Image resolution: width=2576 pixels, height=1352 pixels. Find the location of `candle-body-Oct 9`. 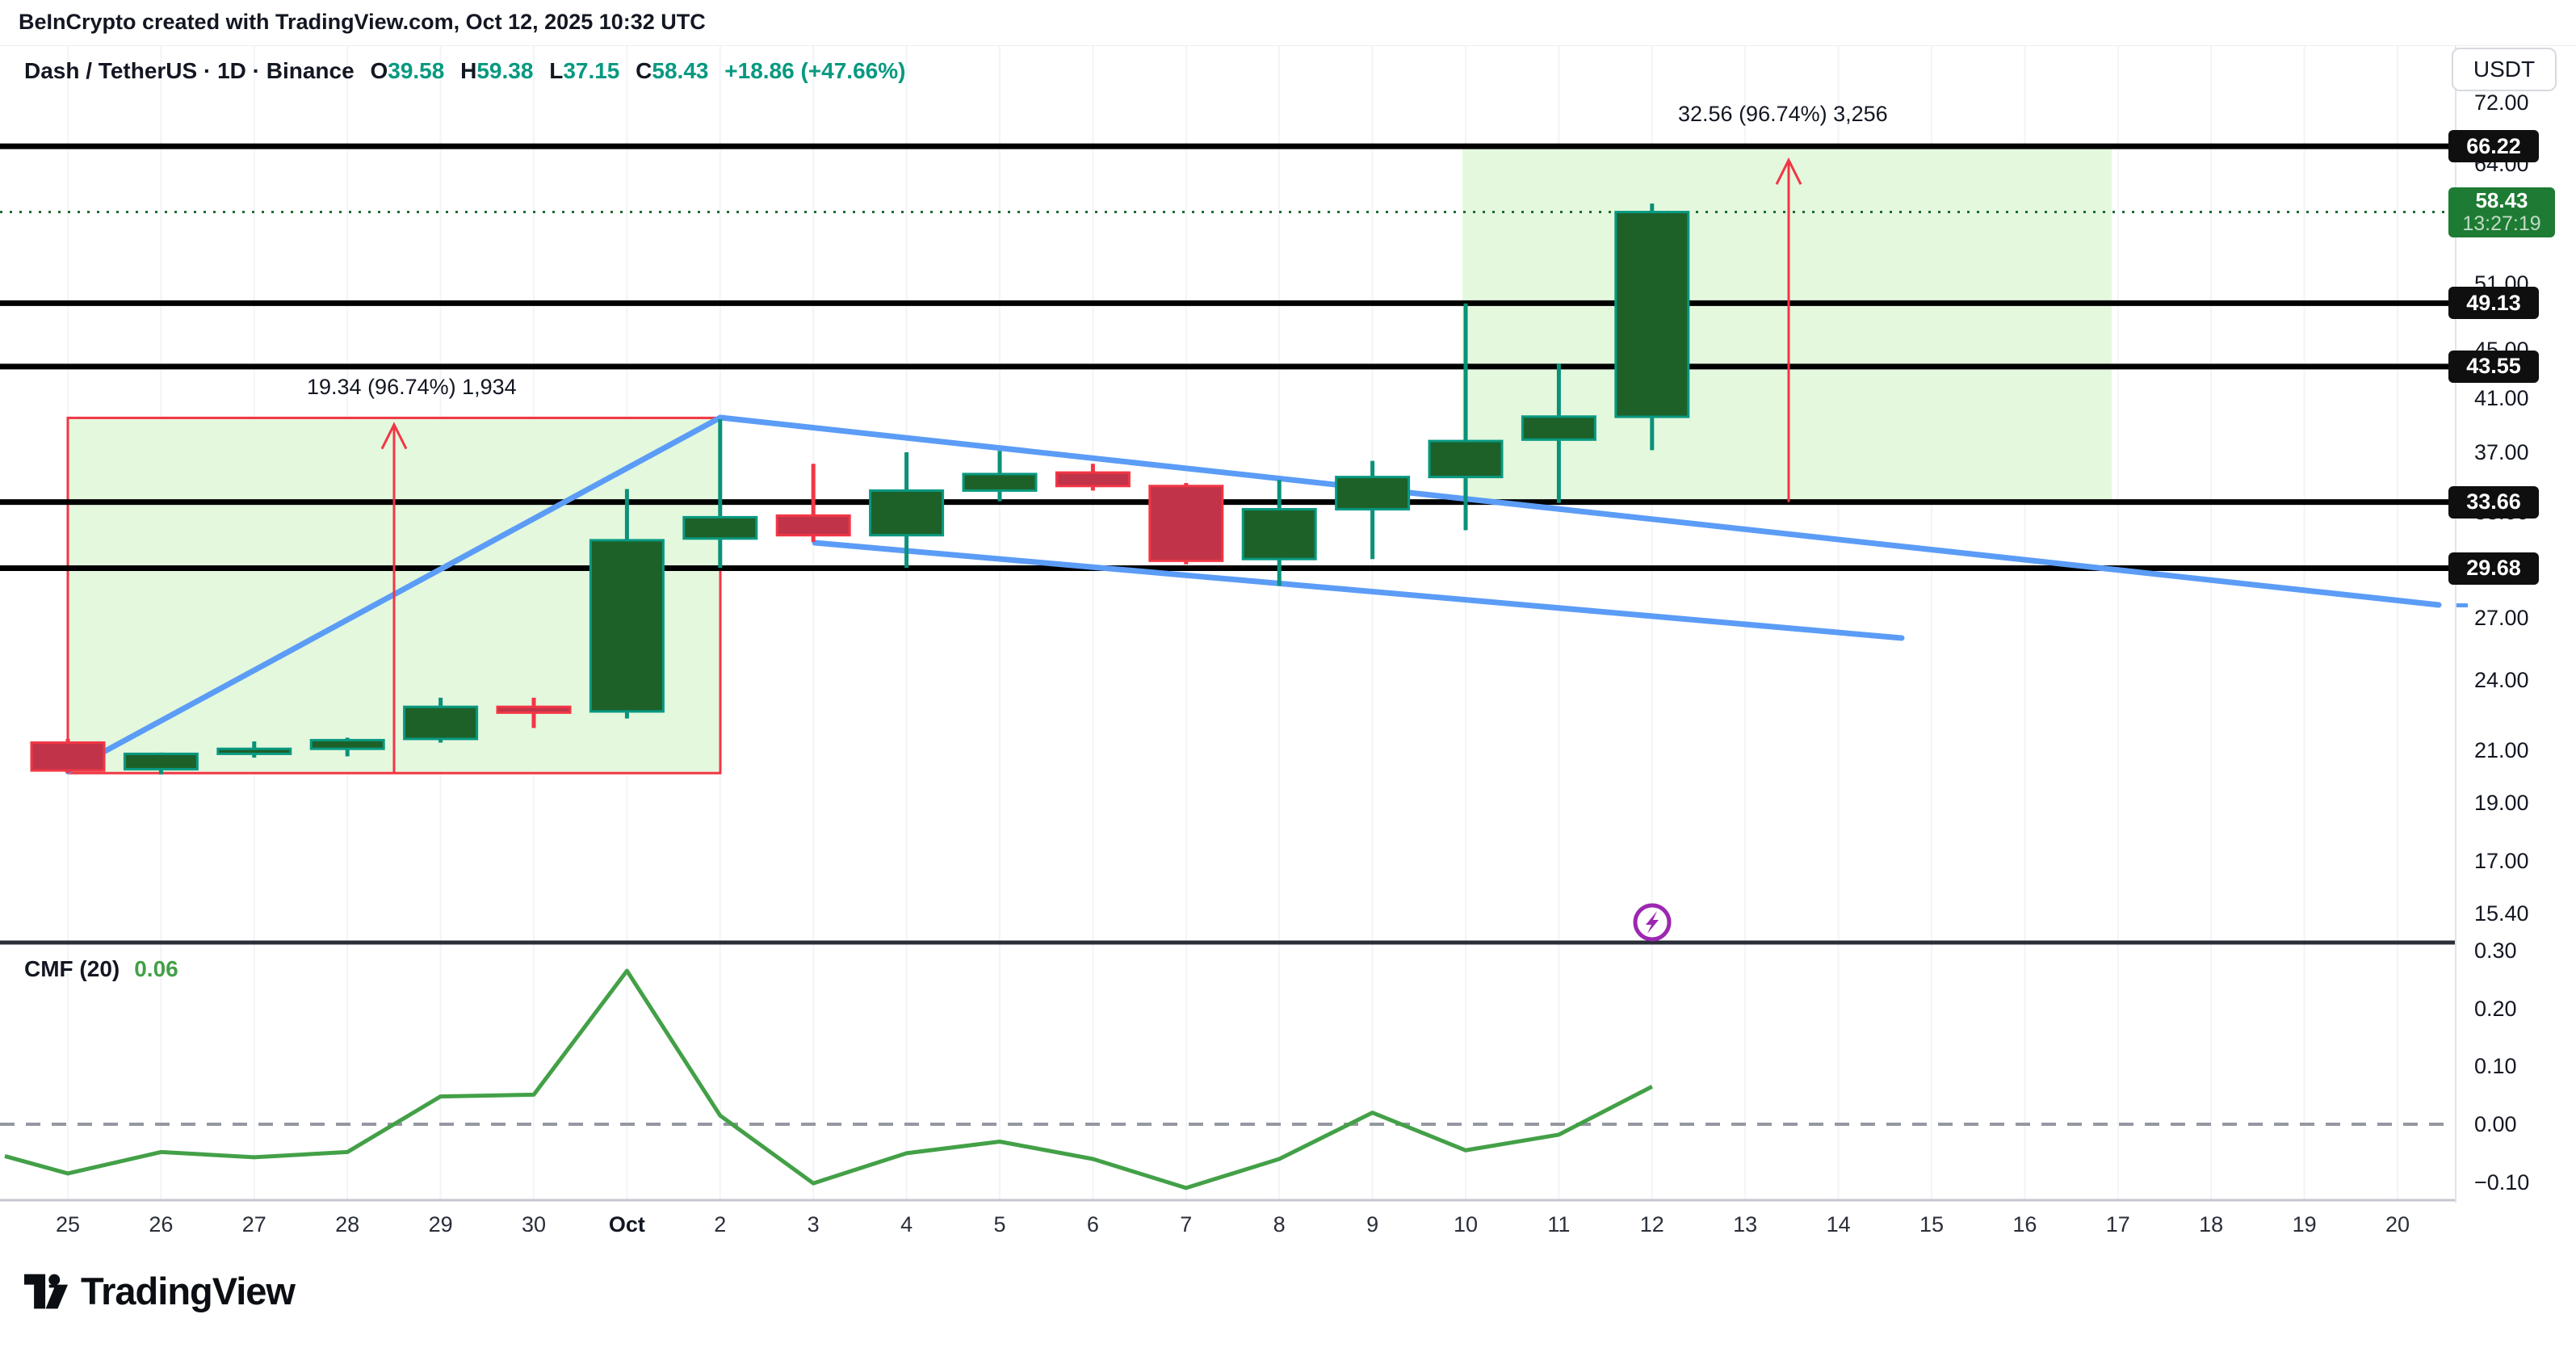

candle-body-Oct 9 is located at coordinates (1373, 493).